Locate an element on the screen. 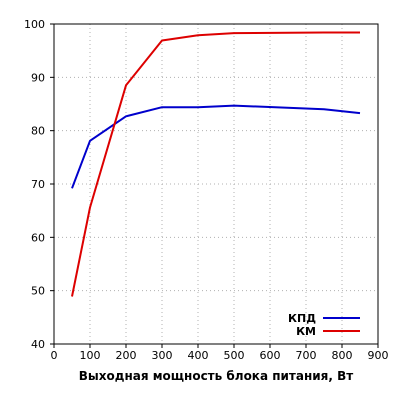 The width and height of the screenshot is (400, 400). x-tick-label: 300 is located at coordinates (162, 355).